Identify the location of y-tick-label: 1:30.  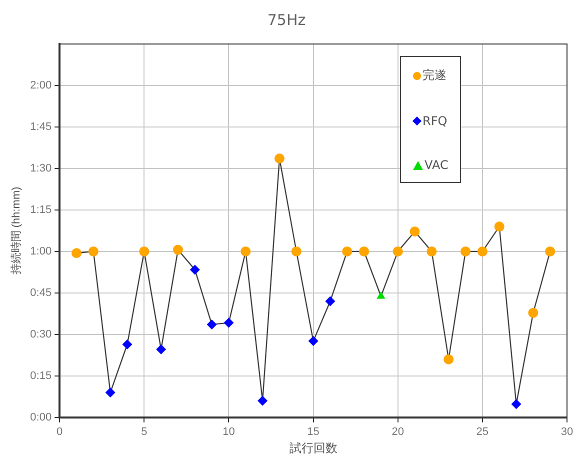
(41, 168).